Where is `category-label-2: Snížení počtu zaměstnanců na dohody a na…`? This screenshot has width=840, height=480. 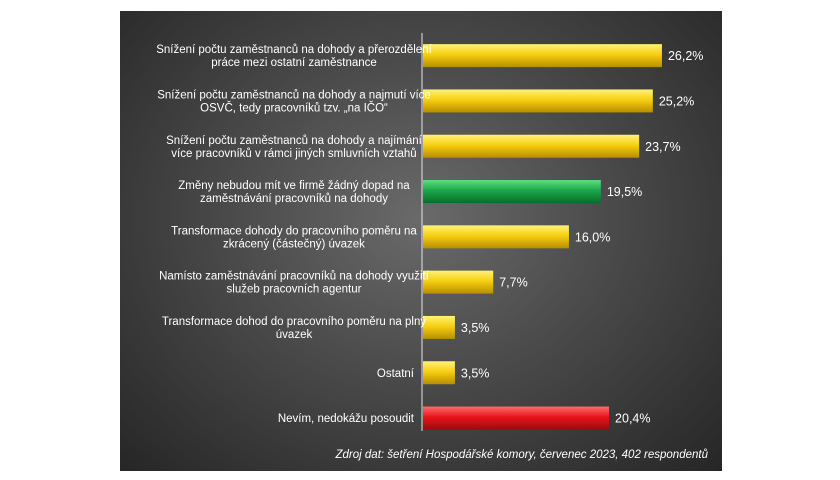
category-label-2: Snížení počtu zaměstnanců na dohody a na… is located at coordinates (294, 101).